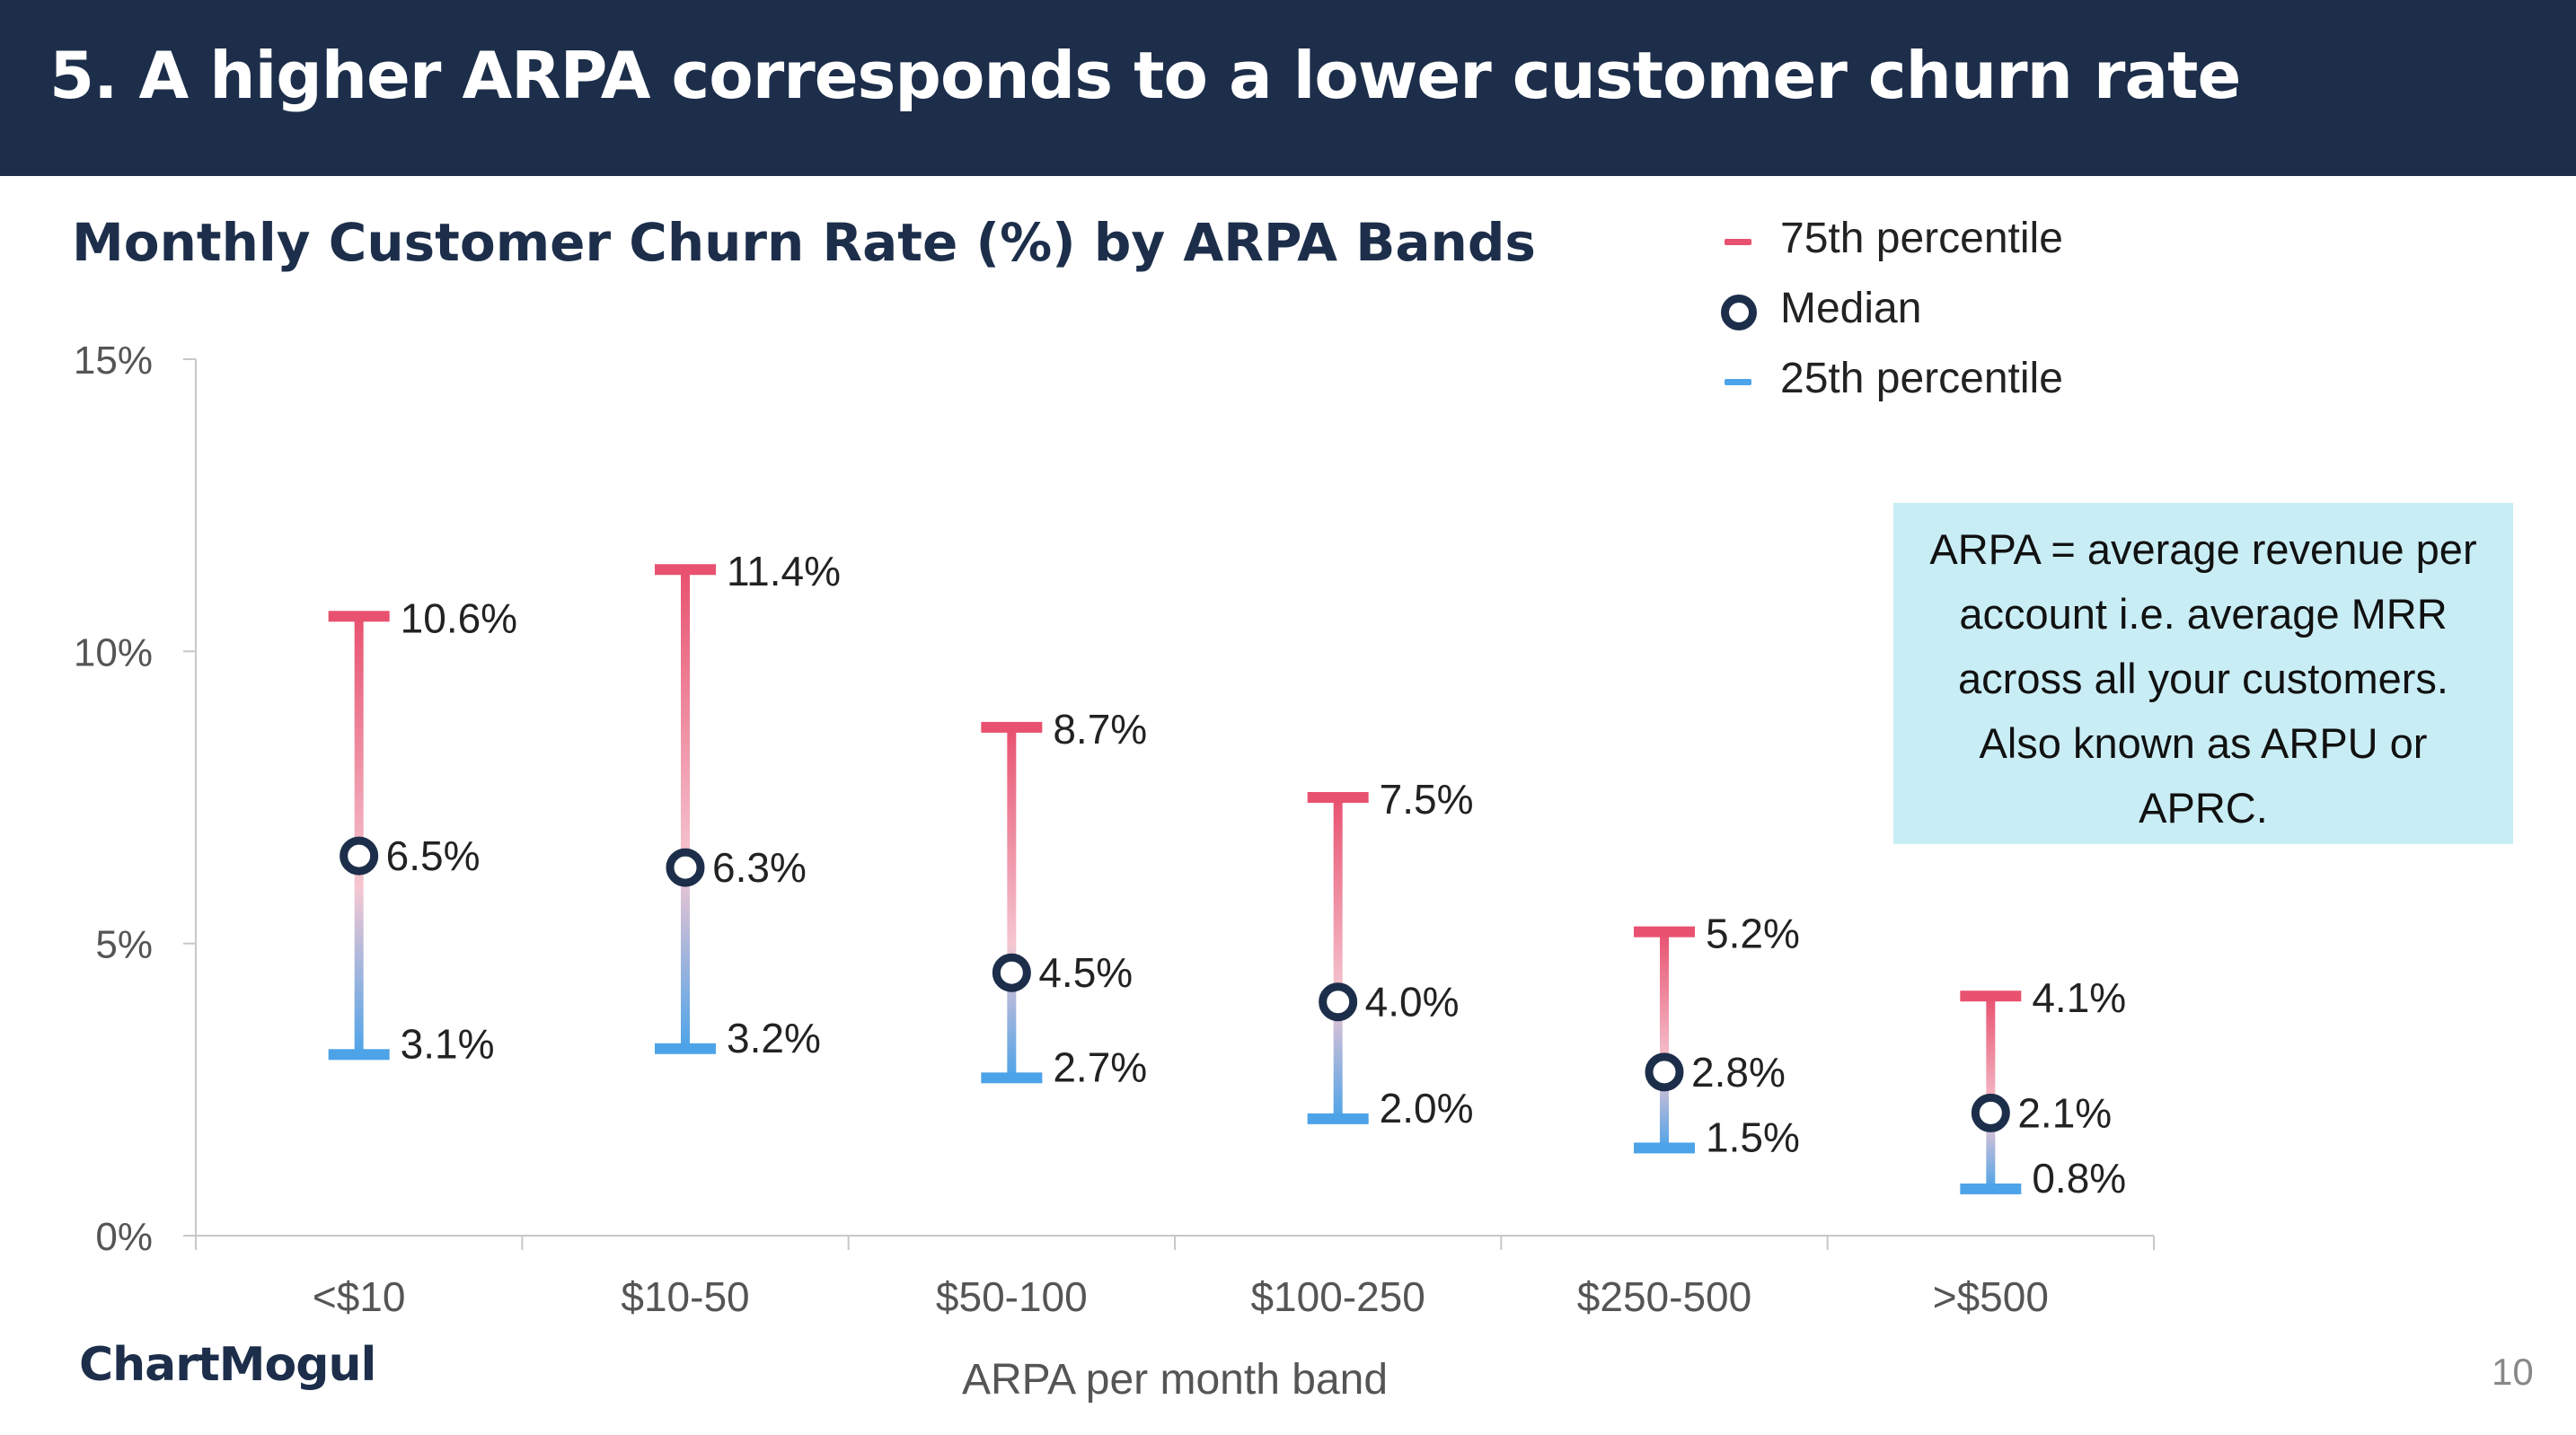 This screenshot has height=1435, width=2576. Describe the element at coordinates (2079, 997) in the screenshot. I see `p75-value-label: 4.1%` at that location.